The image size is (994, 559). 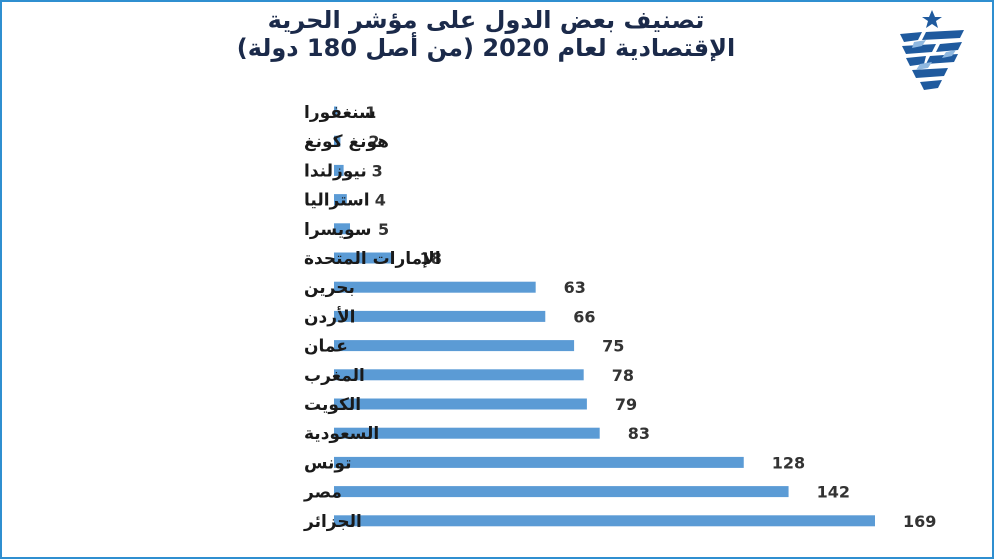 What do you see at coordinates (332, 405) in the screenshot?
I see `category-label-11: الكويت` at bounding box center [332, 405].